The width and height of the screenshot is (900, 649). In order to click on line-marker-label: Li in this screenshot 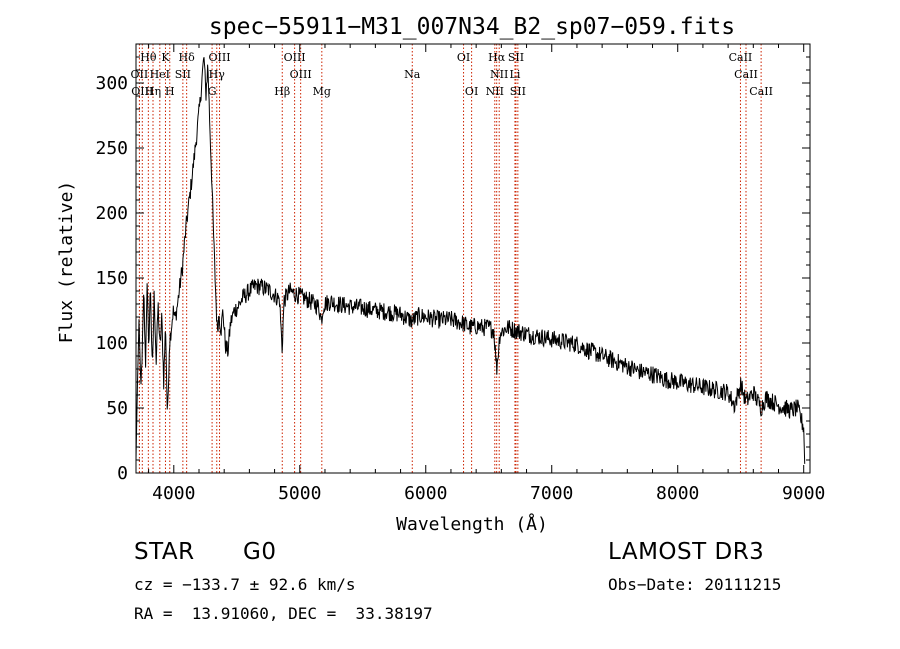, I will do `click(515, 74)`.